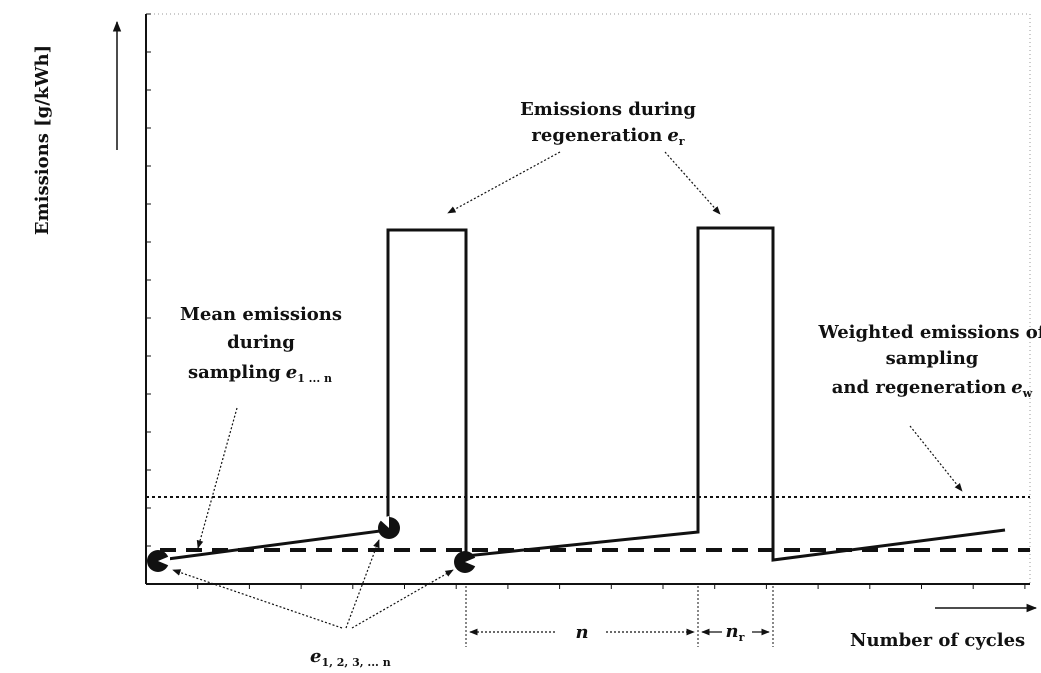 The height and width of the screenshot is (673, 1041). What do you see at coordinates (312, 544) in the screenshot?
I see `measurement-points` at bounding box center [312, 544].